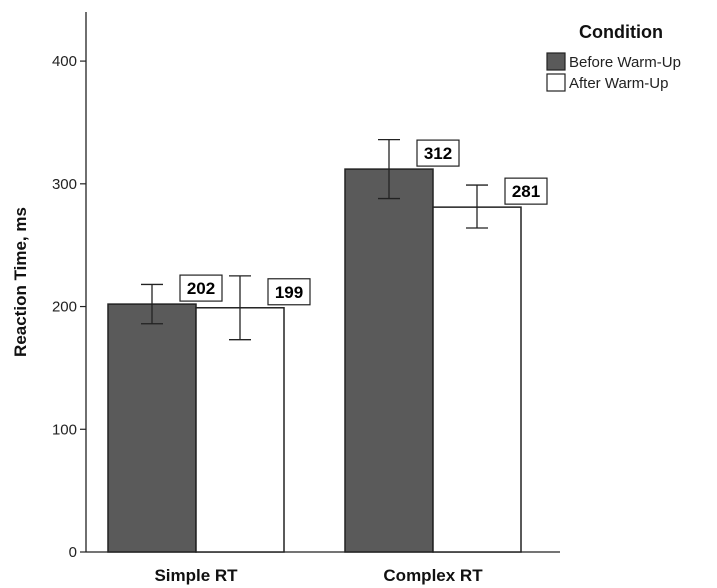 This screenshot has height=588, width=717. Describe the element at coordinates (625, 62) in the screenshot. I see `legend-label: Before Warm-Up` at that location.